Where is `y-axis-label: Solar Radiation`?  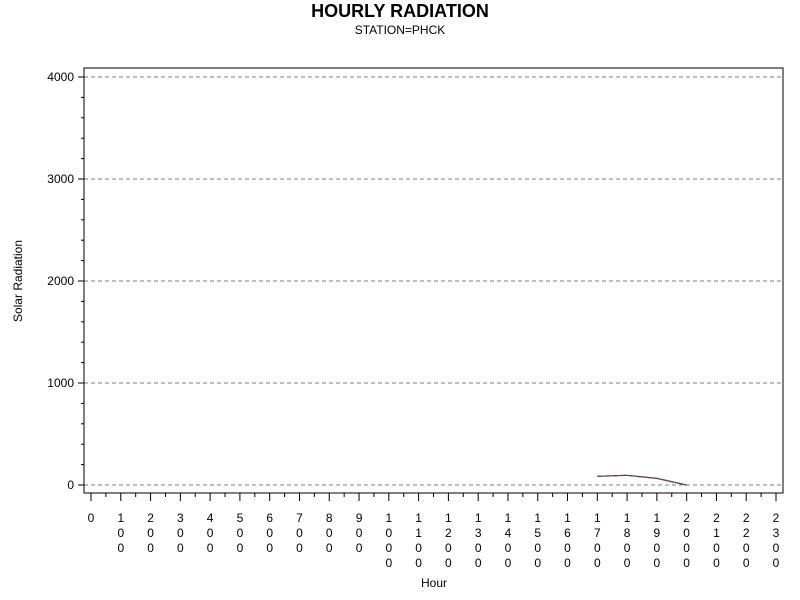
y-axis-label: Solar Radiation is located at coordinates (18, 281).